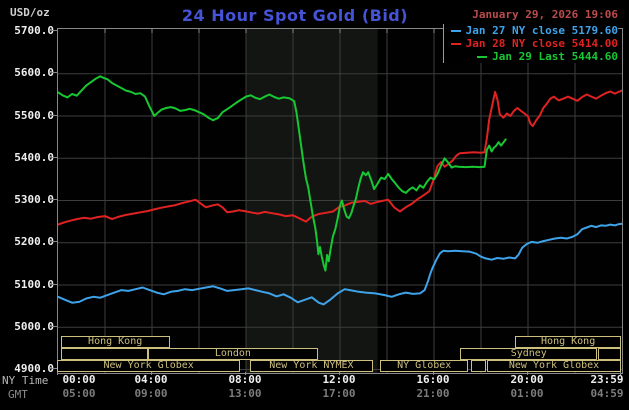 The width and height of the screenshot is (629, 410). I want to click on y-axis-label: 5000.0, so click(34, 326).